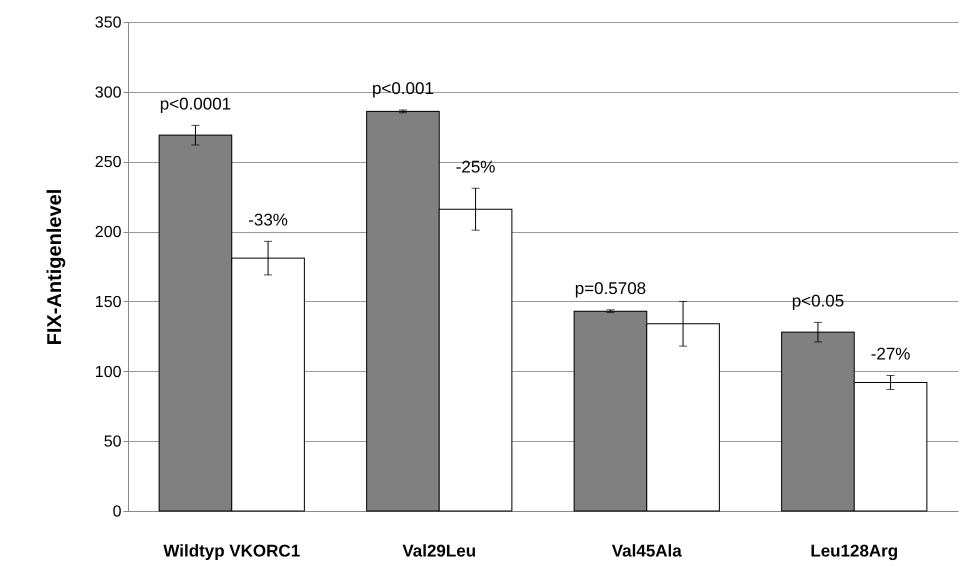  Describe the element at coordinates (117, 512) in the screenshot. I see `y-tick-label: 0` at that location.